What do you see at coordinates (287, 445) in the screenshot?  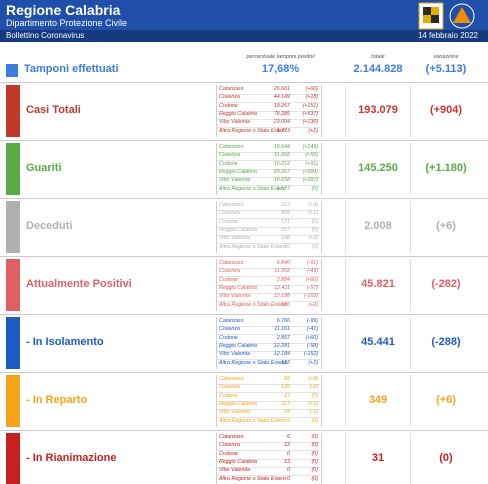 I see `province-value: 12` at bounding box center [287, 445].